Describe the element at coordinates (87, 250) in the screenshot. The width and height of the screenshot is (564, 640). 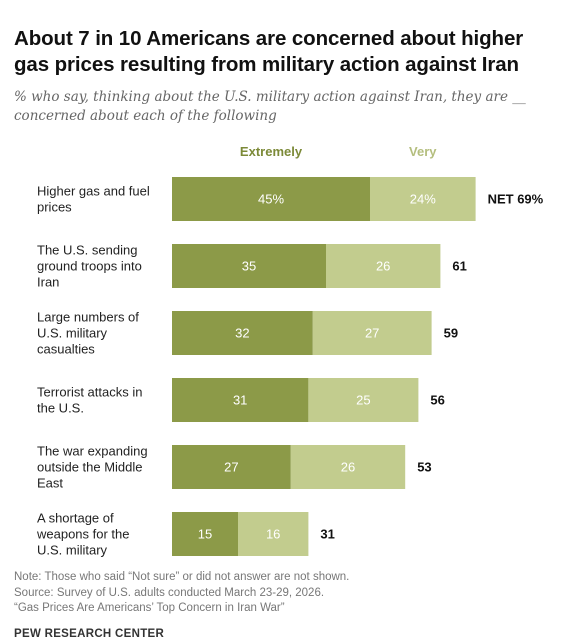
I see `category-label-line: The U.S. sending` at that location.